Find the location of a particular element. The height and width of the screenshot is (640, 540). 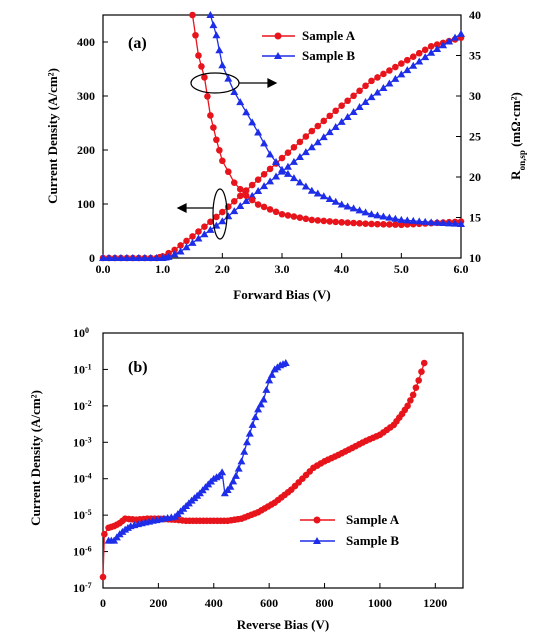

panel-b-xtick-label: 0 is located at coordinates (103, 603).